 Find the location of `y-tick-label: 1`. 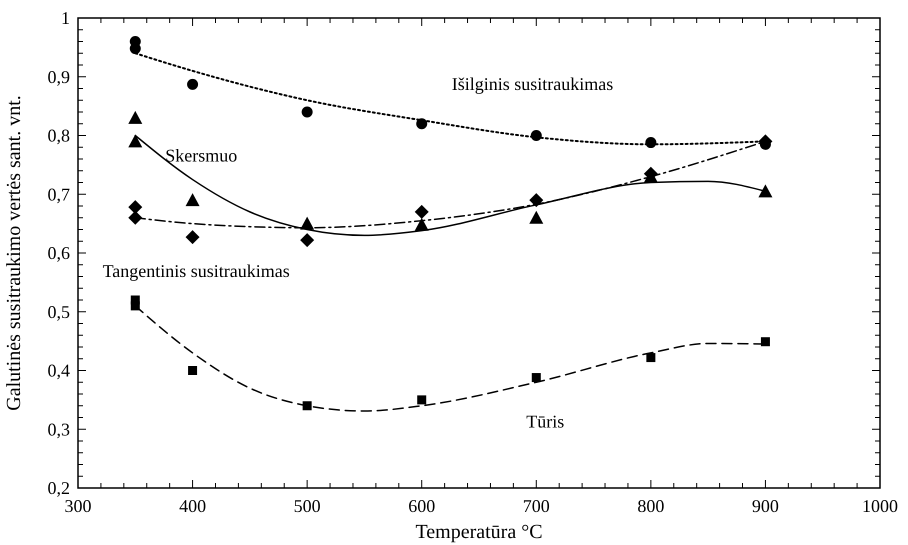

y-tick-label: 1 is located at coordinates (65, 18).